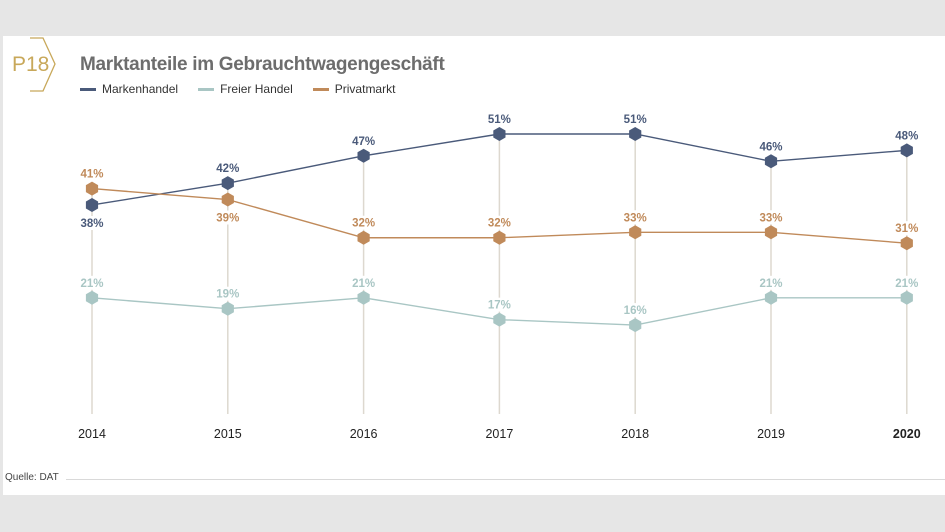 Image resolution: width=945 pixels, height=532 pixels. What do you see at coordinates (140, 89) in the screenshot?
I see `legend-label: Markenhandel` at bounding box center [140, 89].